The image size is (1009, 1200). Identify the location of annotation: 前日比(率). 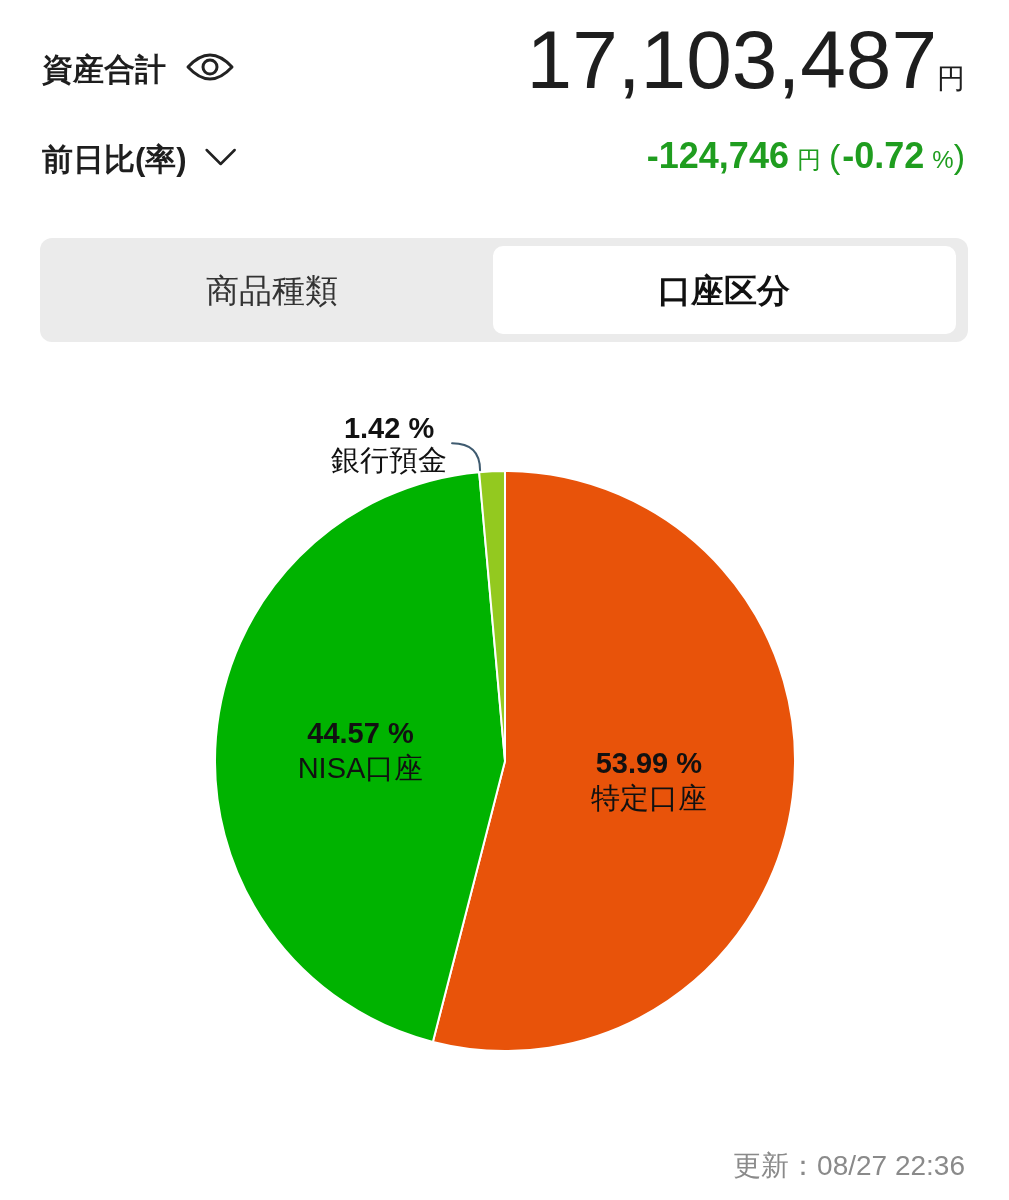
(114, 159).